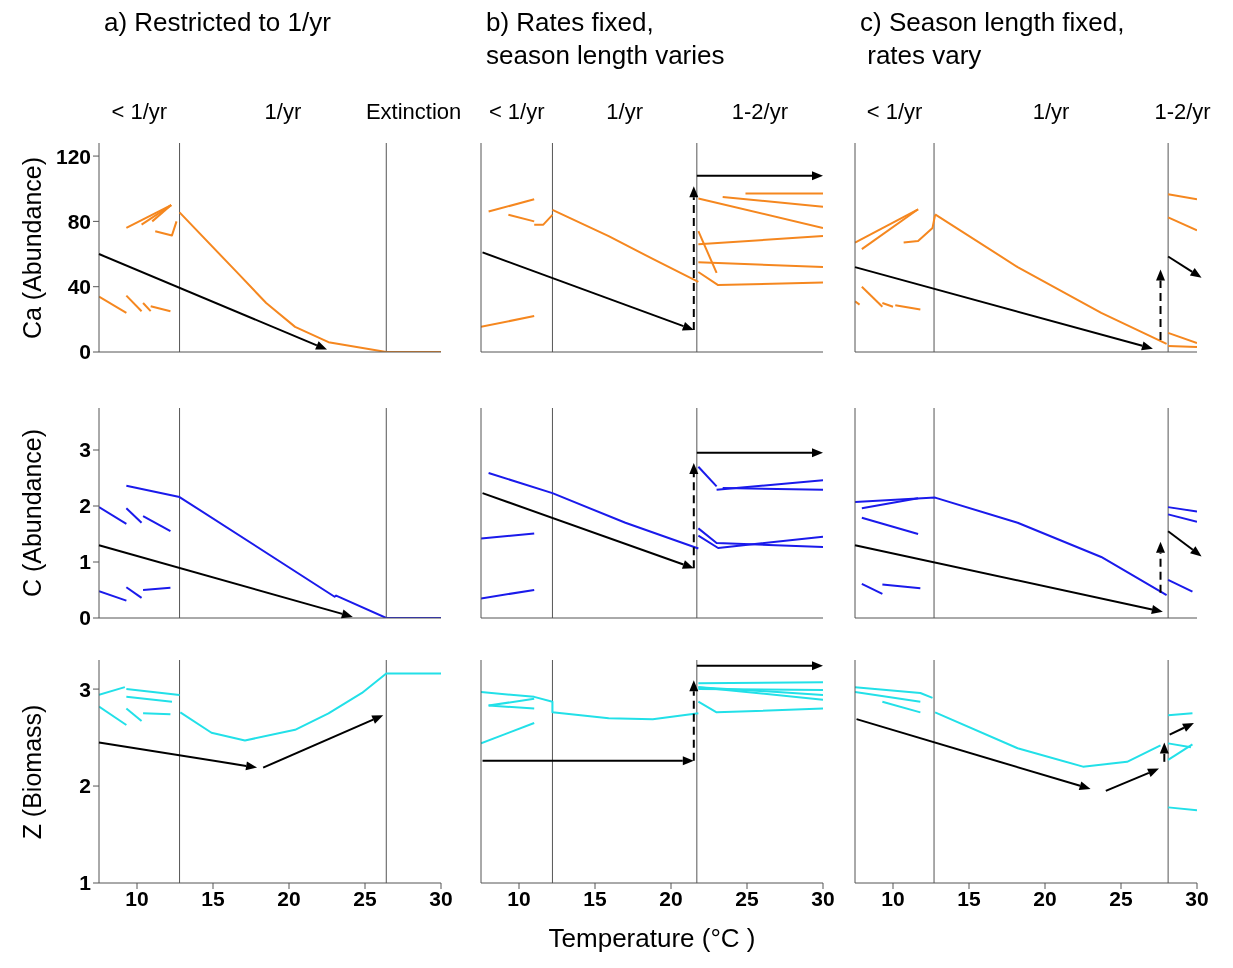  Describe the element at coordinates (217, 22) in the screenshot. I see `chart-title: a) Restricted to 1/yr` at that location.